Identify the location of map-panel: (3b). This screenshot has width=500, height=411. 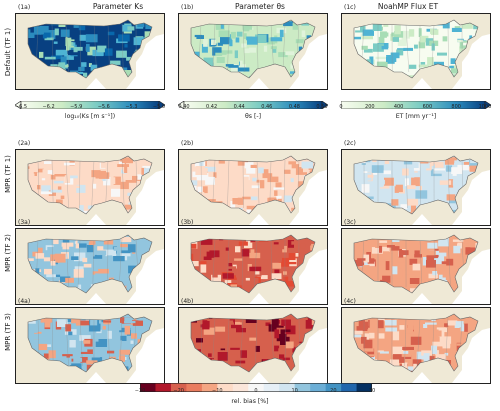
(253, 262).